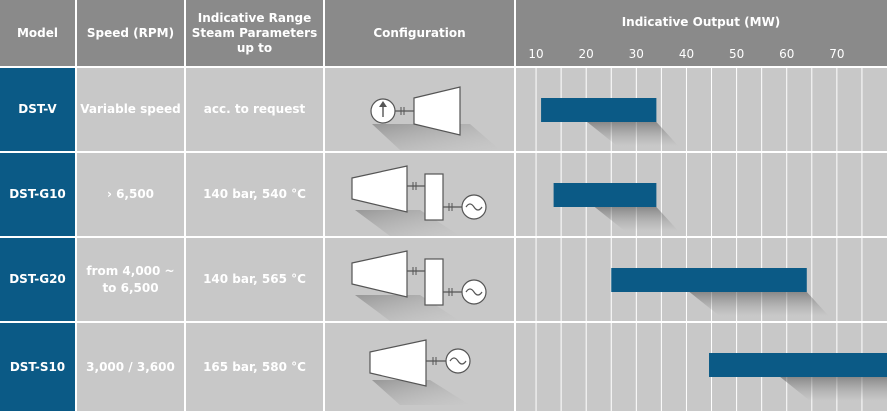 The width and height of the screenshot is (887, 411). I want to click on row-4-steam-label: 165 bar, 580 °C, so click(254, 366).